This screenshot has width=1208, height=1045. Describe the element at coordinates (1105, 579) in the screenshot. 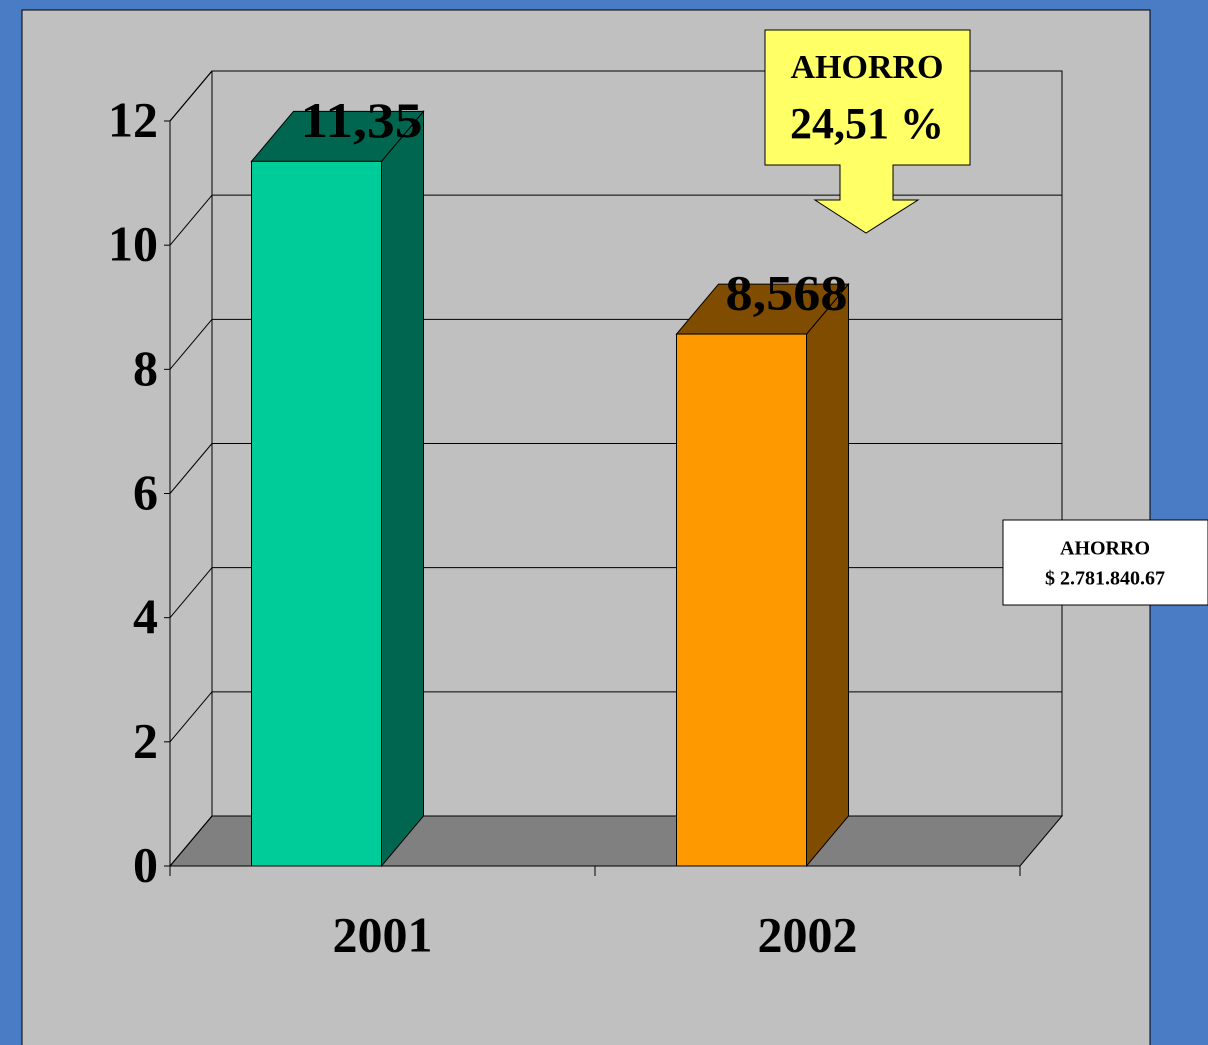

I see `note-text: $ 2.781.840.67` at that location.